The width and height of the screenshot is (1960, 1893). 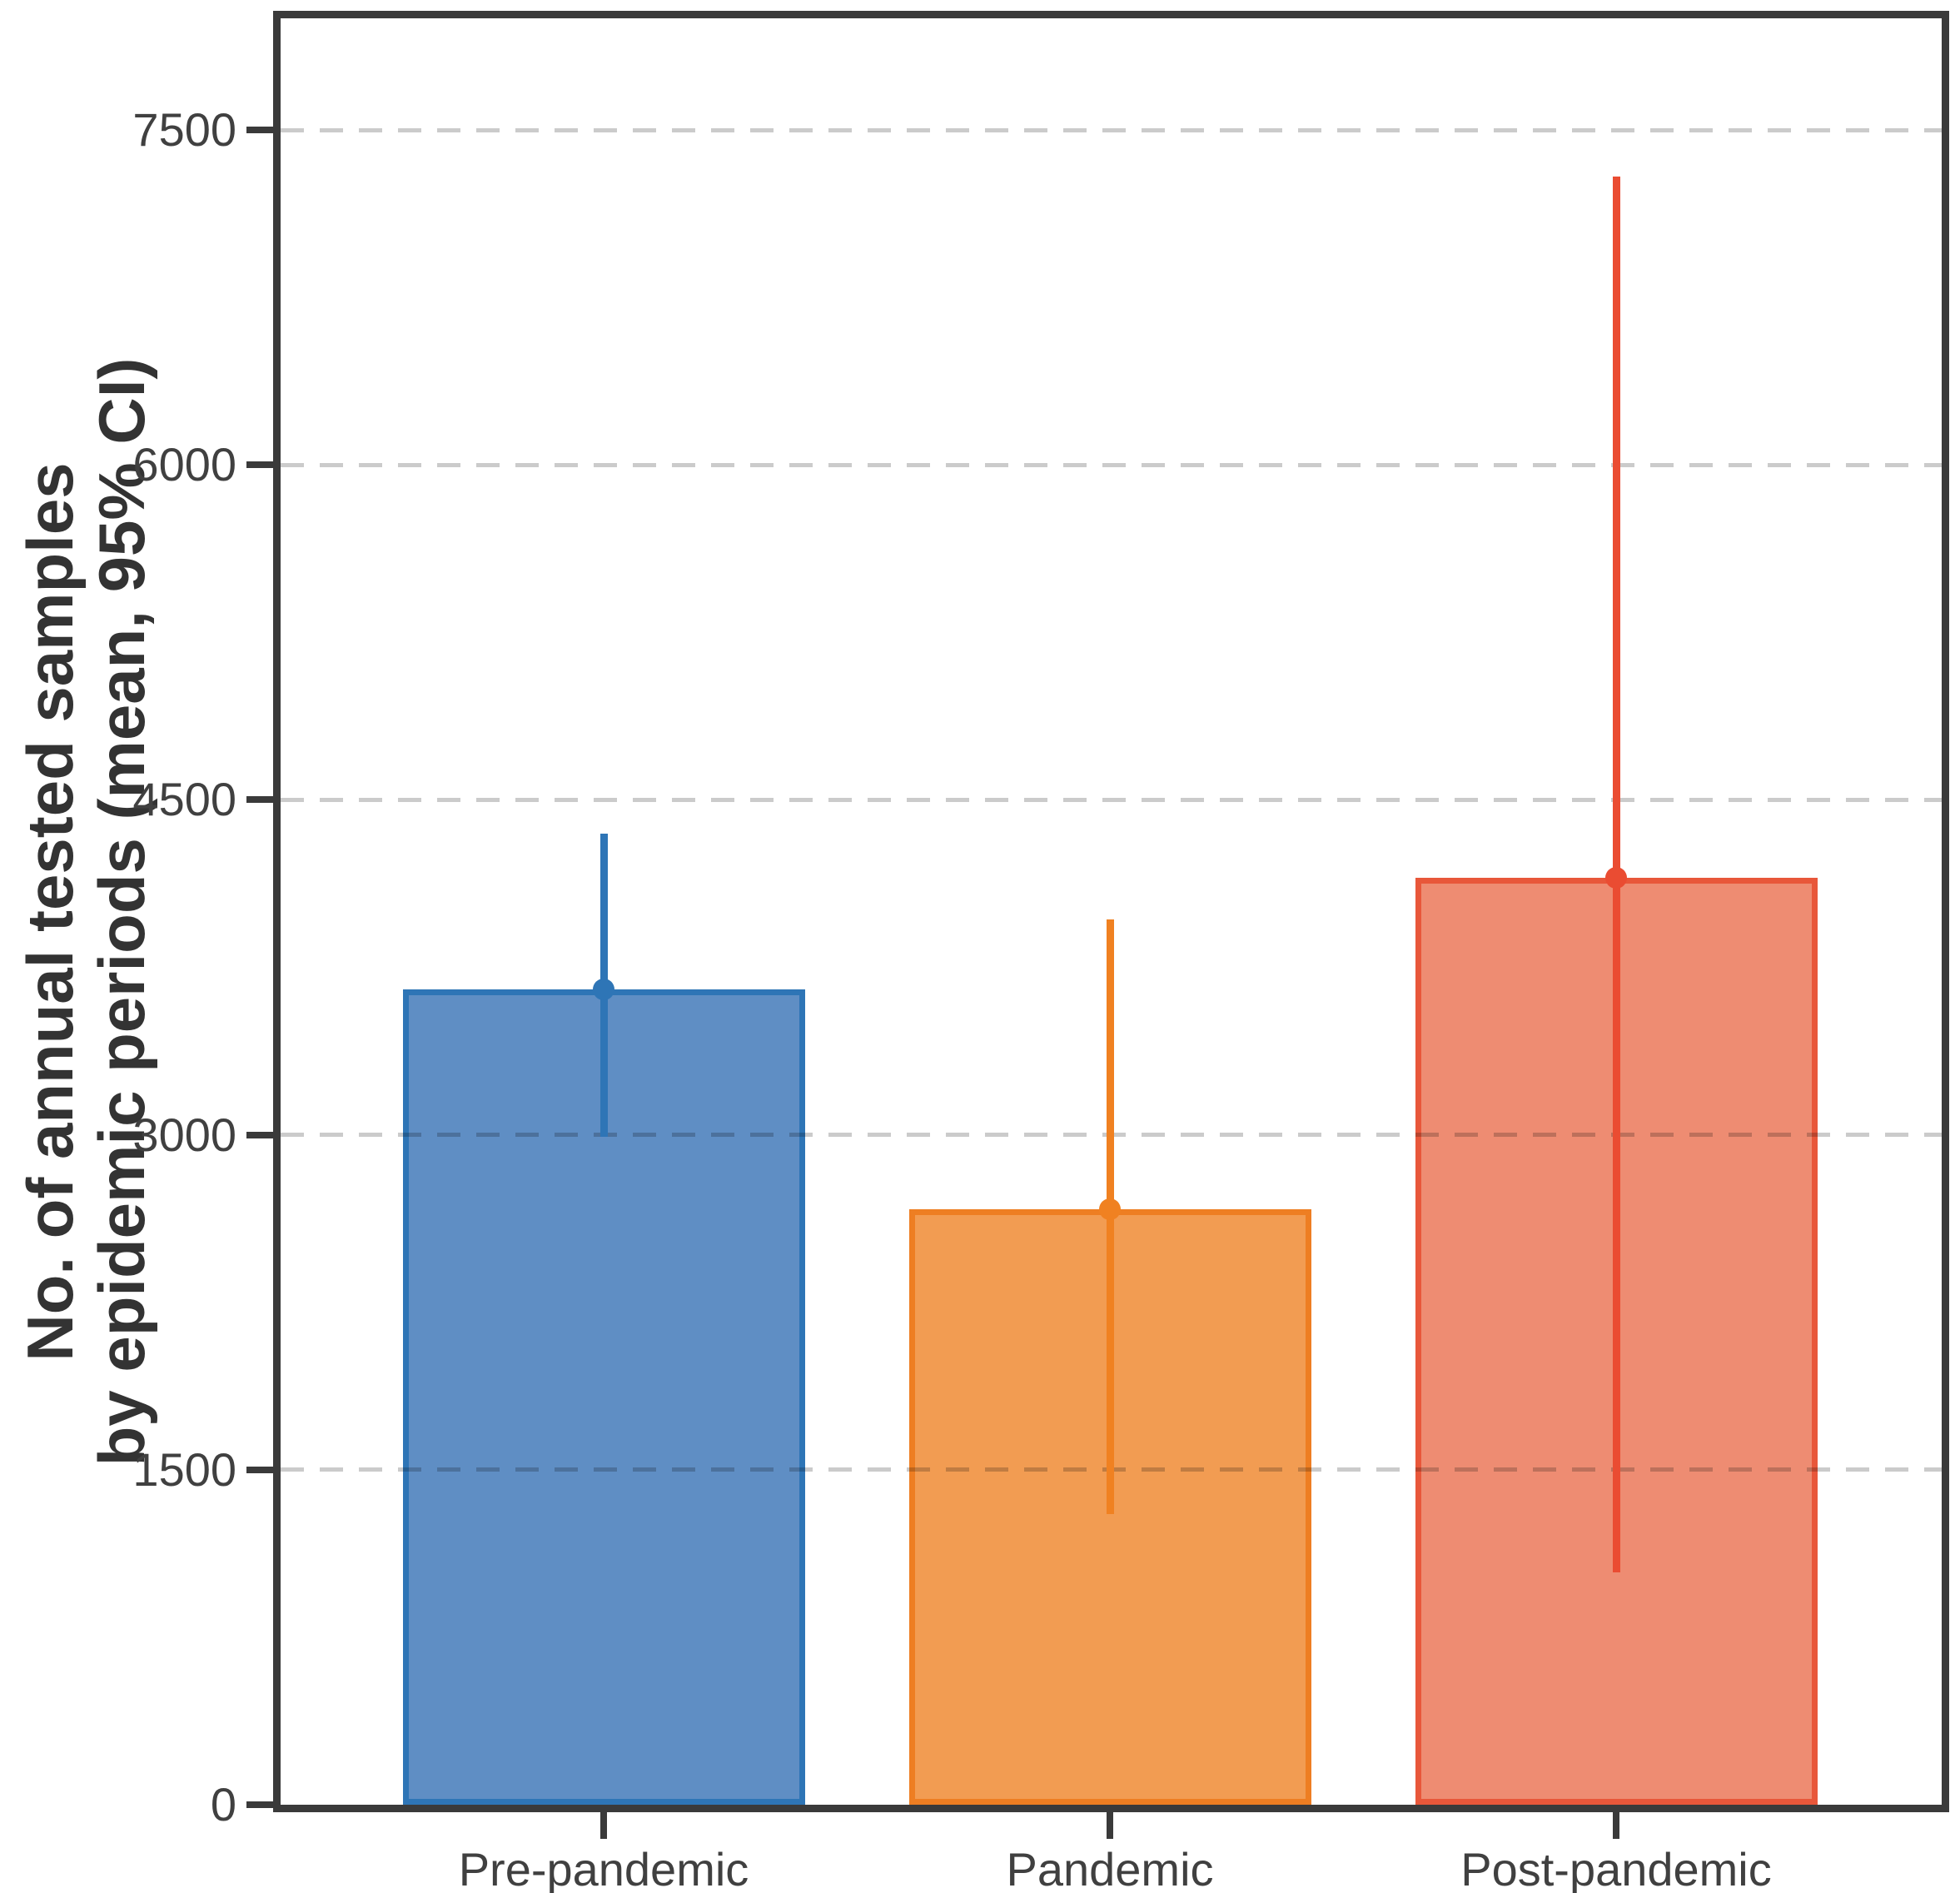 What do you see at coordinates (1110, 1826) in the screenshot?
I see `x-axis-tick-pandemic` at bounding box center [1110, 1826].